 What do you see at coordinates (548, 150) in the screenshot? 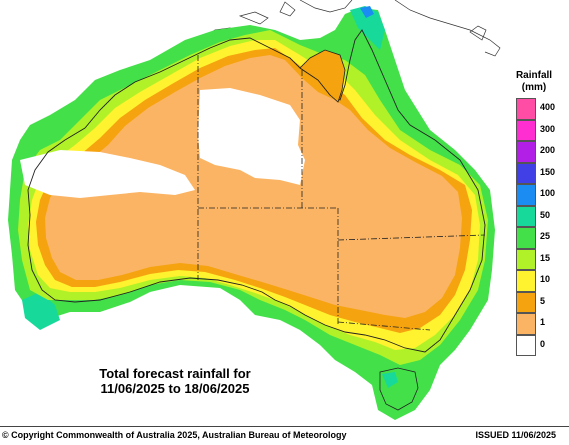
I see `legend-label: 200` at bounding box center [548, 150].